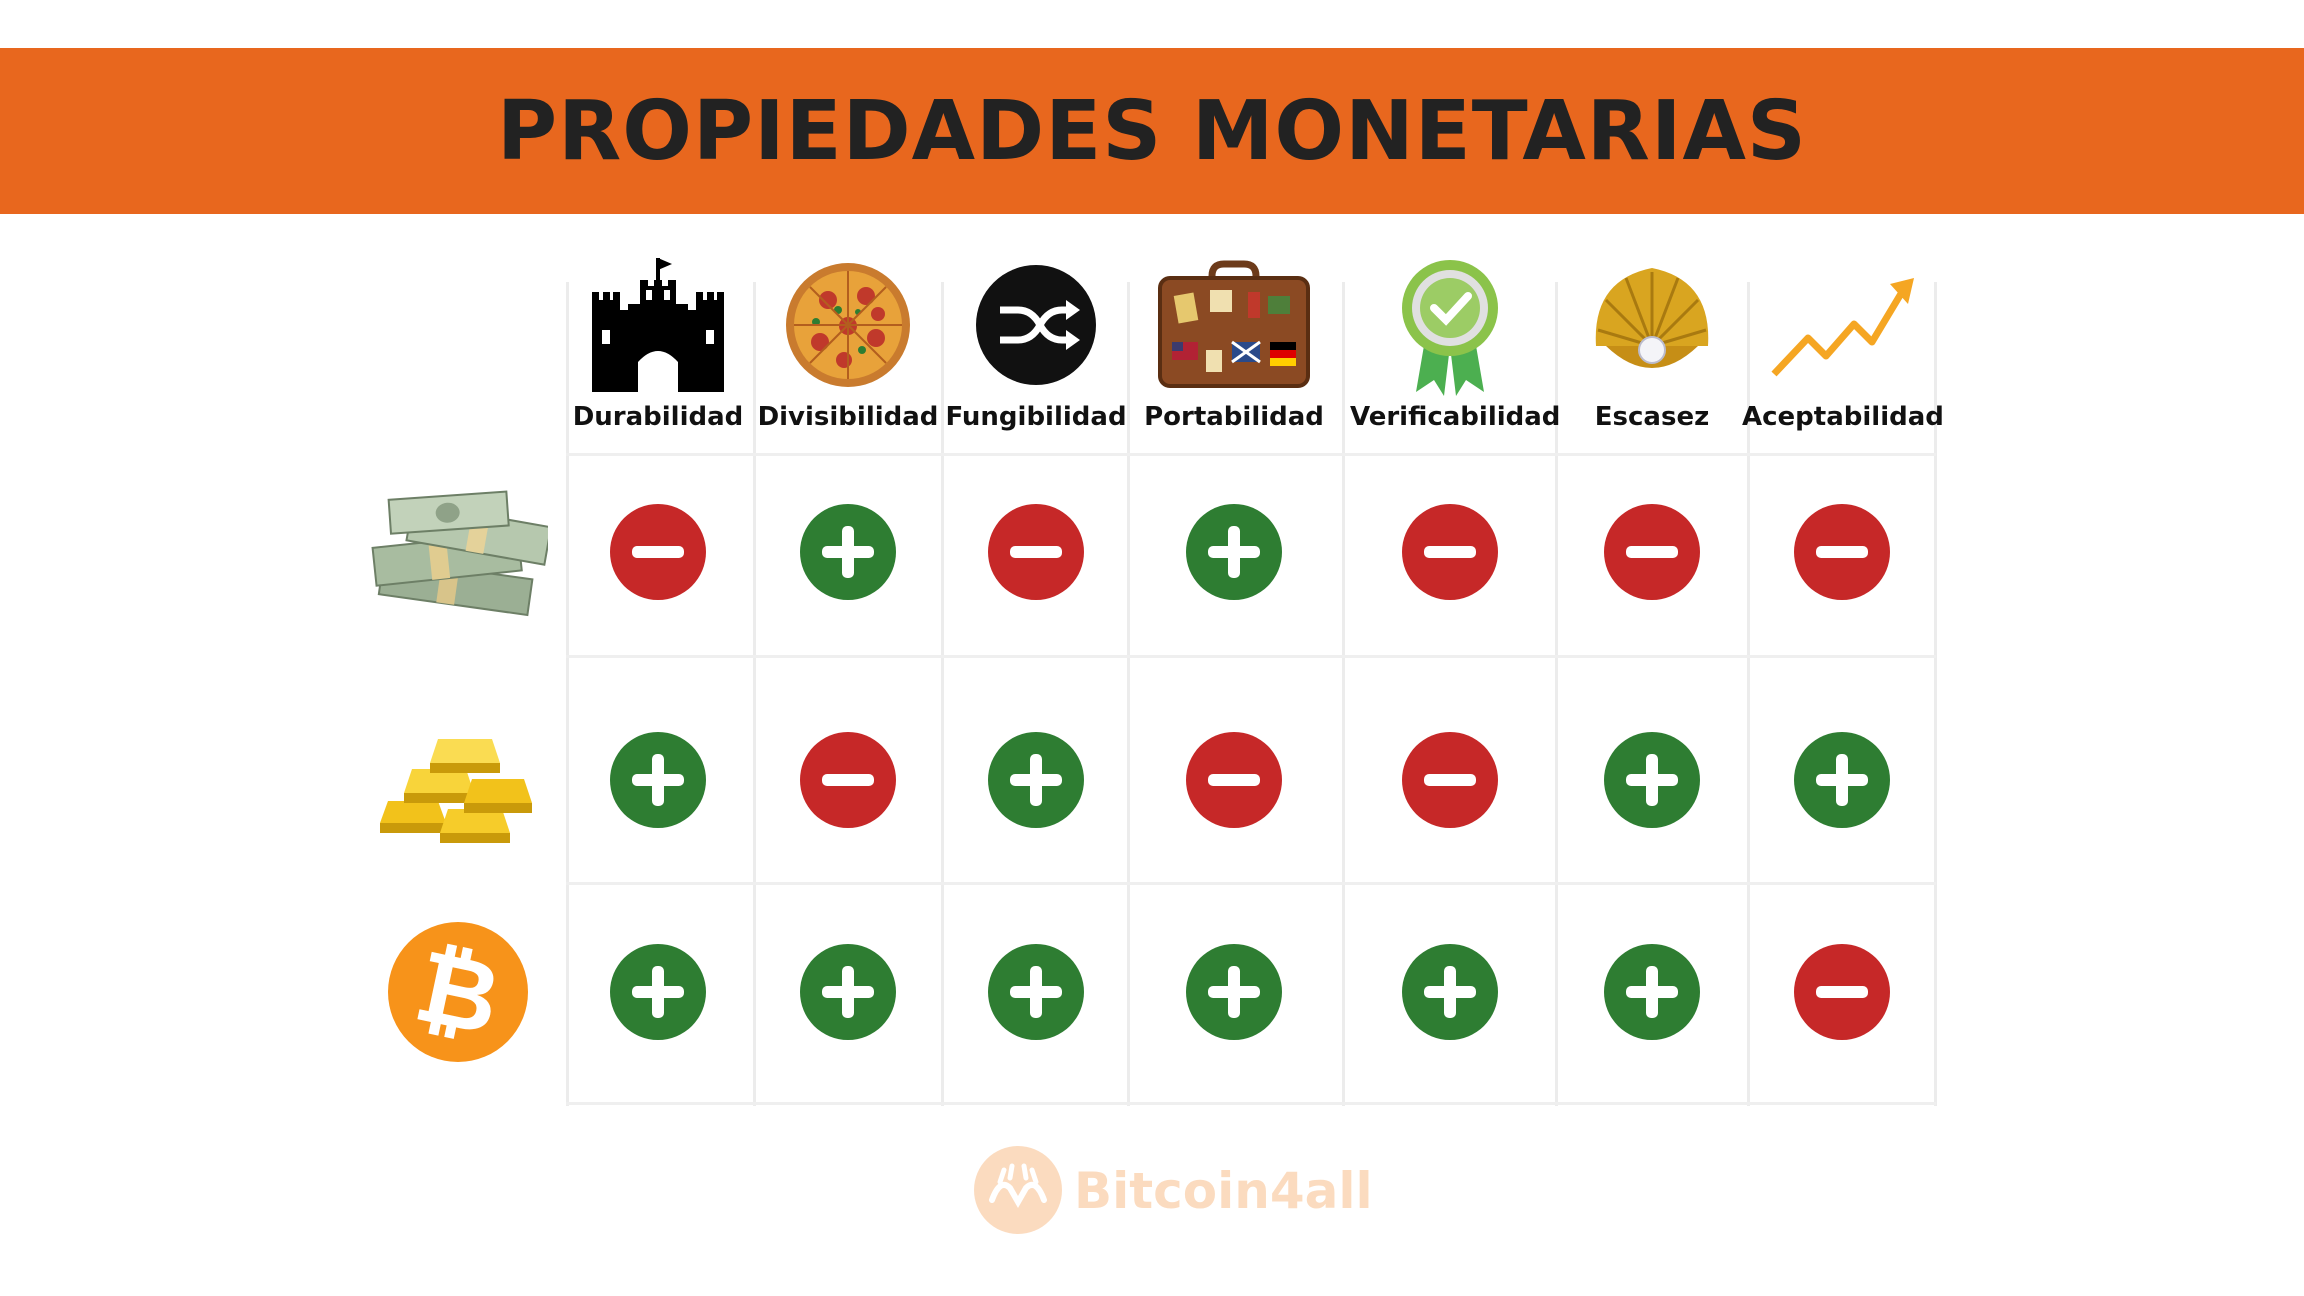  Describe the element at coordinates (1234, 417) in the screenshot. I see `column-header-label: Portabilidad` at that location.